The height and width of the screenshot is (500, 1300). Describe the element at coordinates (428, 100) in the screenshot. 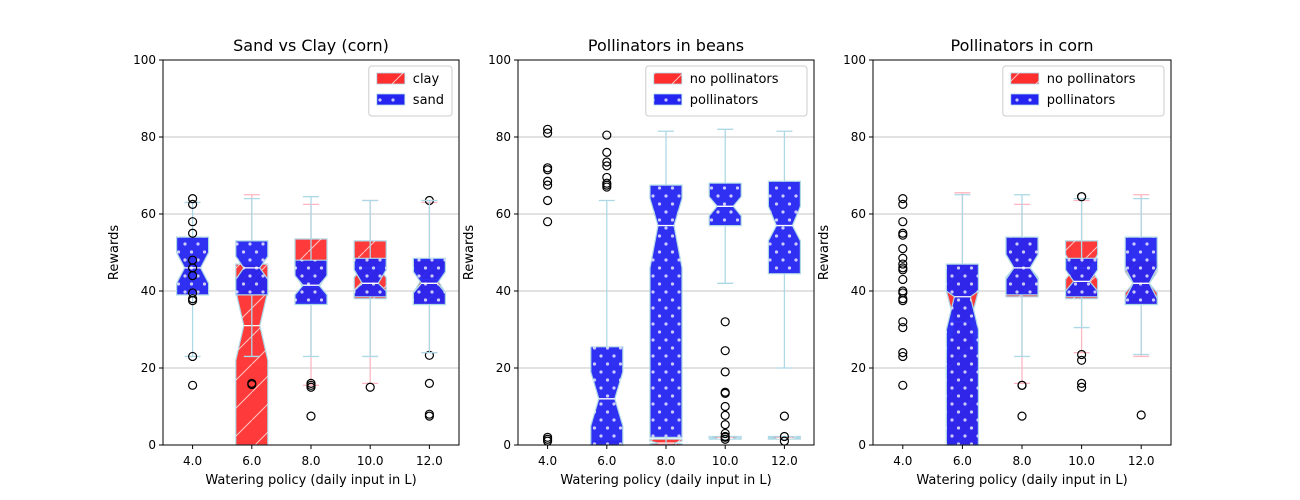

I see `legend-label: sand` at that location.